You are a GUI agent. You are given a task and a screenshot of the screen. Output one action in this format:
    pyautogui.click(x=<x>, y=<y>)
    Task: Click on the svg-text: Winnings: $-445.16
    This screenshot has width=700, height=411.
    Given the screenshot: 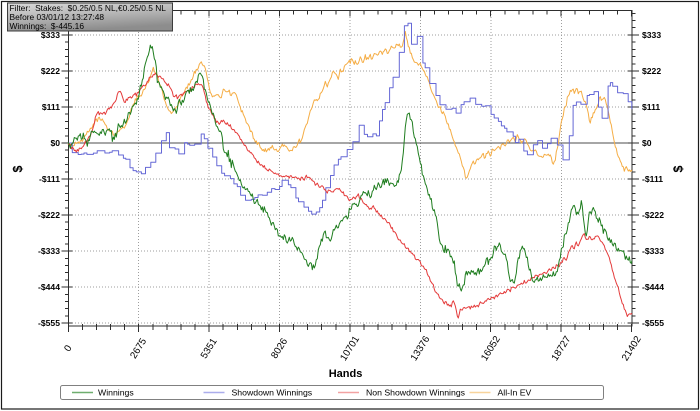 What is the action you would take?
    pyautogui.click(x=47, y=26)
    